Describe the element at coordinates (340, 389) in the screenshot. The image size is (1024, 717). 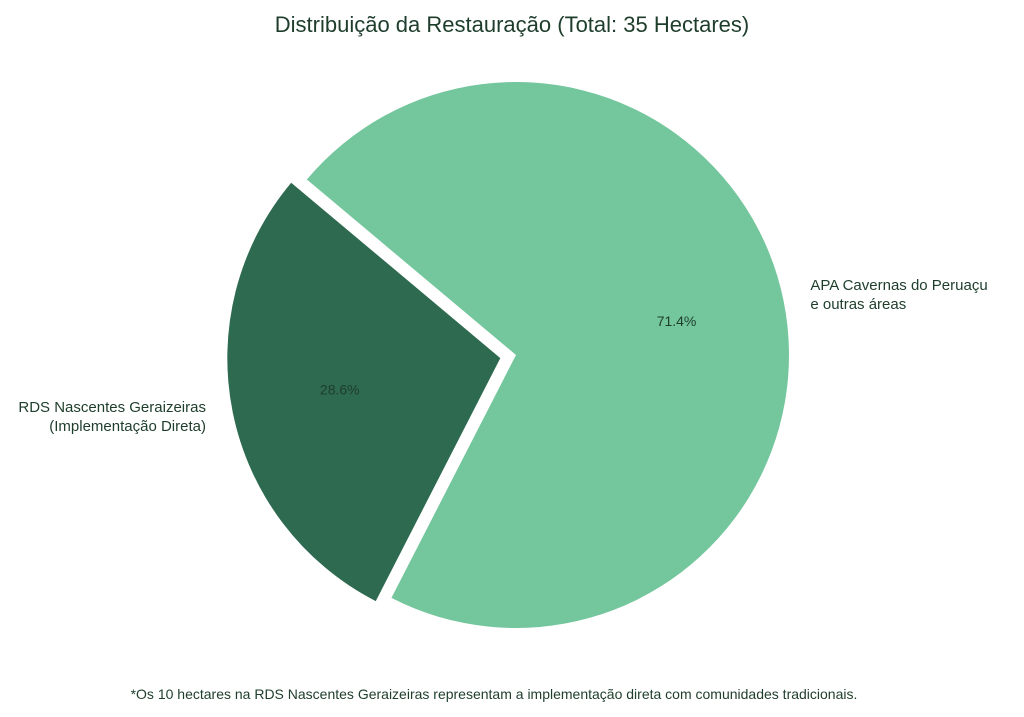
I see `pie-percent-label-0: 28.6%` at that location.